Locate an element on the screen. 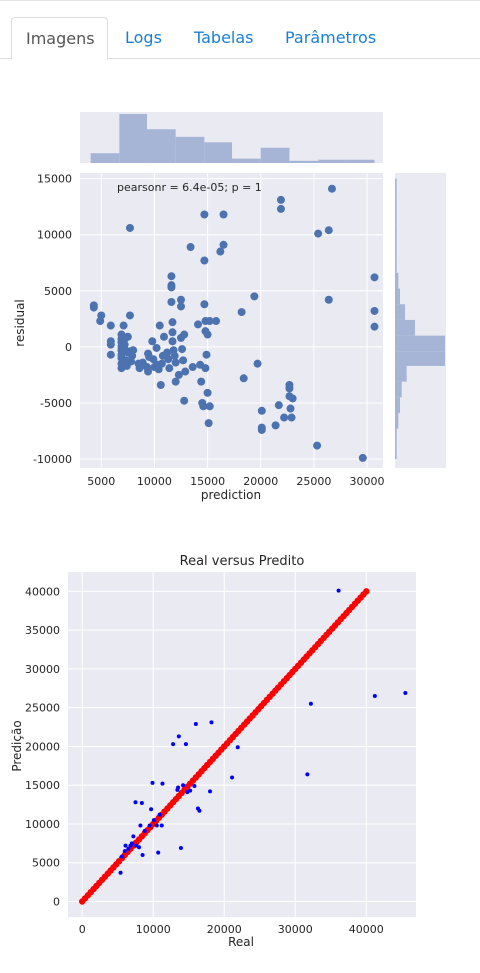 The width and height of the screenshot is (480, 973). x-tick-label: 20000 is located at coordinates (224, 929).